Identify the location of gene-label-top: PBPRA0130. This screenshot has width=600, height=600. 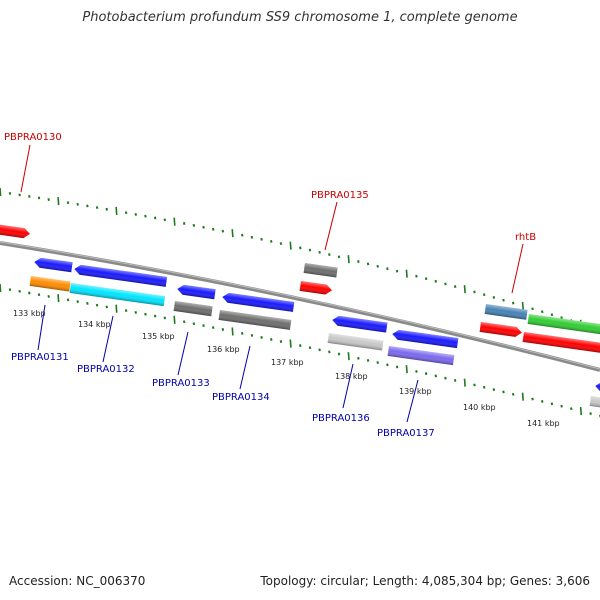
(33, 137).